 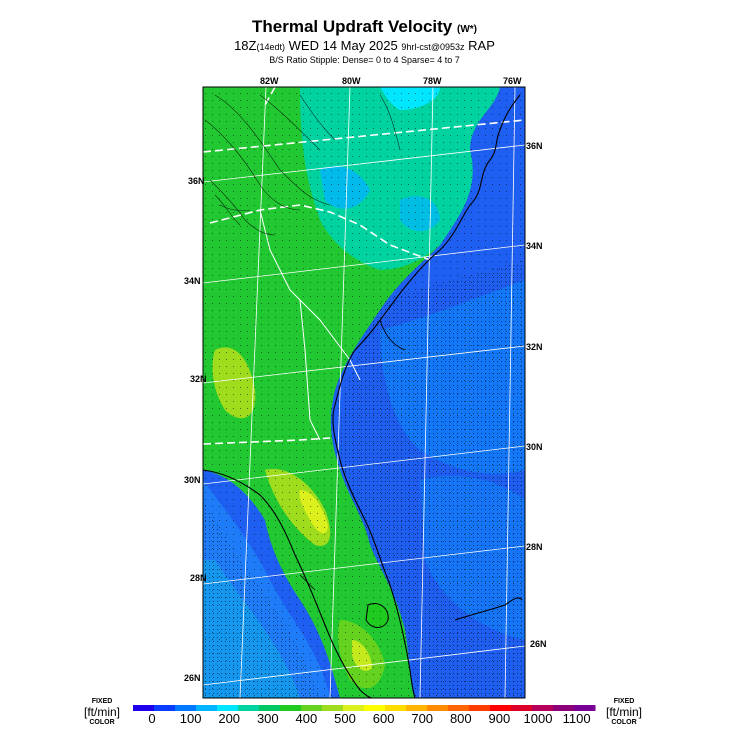 I want to click on title-text: Thermal Updraft Velocity, so click(x=352, y=26).